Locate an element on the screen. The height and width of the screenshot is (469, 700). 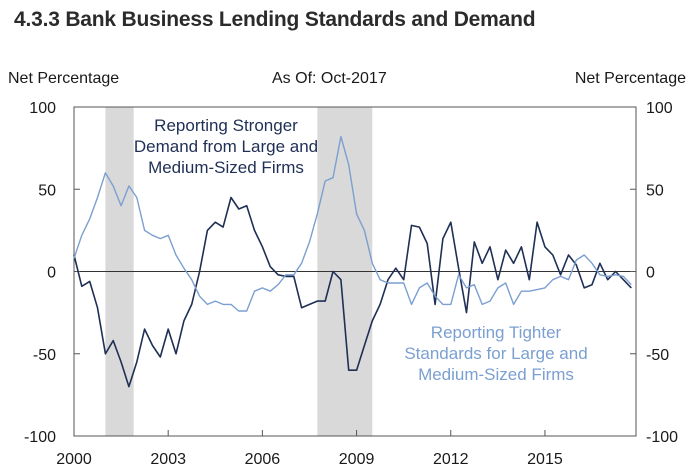
y-tick-label-right: 50 is located at coordinates (655, 190).